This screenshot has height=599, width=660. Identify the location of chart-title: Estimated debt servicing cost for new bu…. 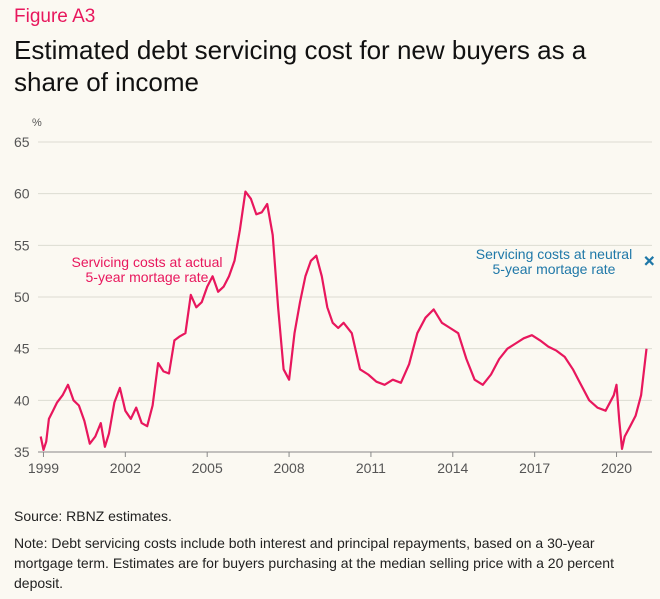
(300, 66).